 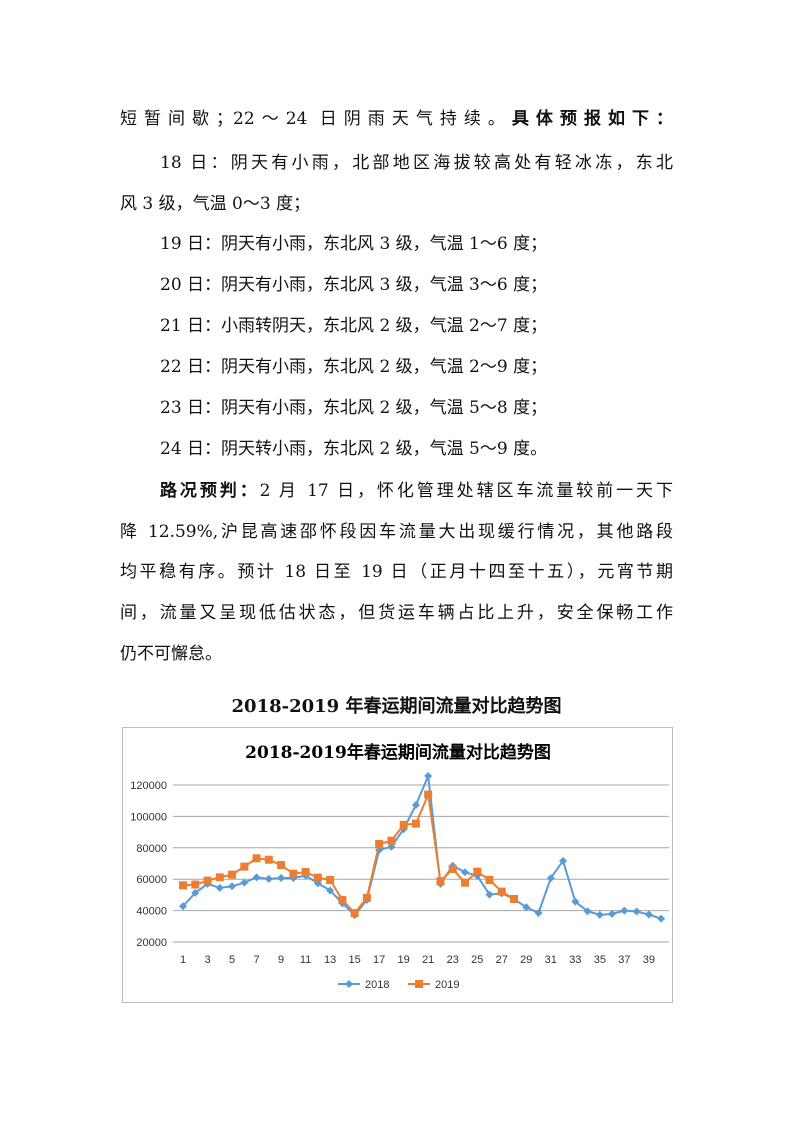 I want to click on text-line: 间，流量又呈现低估状态，但货运车辆占比上升，安全保畅工作, so click(x=396, y=613).